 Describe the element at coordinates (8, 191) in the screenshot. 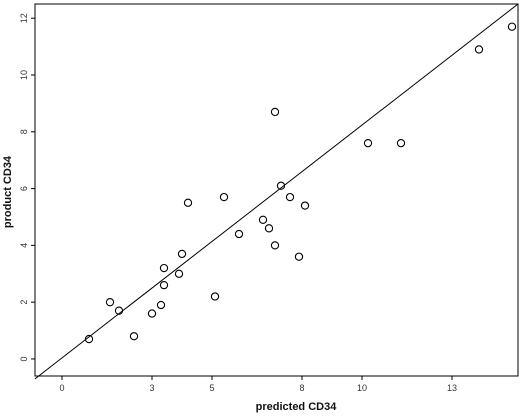

I see `y-axis-title: product CD34` at that location.